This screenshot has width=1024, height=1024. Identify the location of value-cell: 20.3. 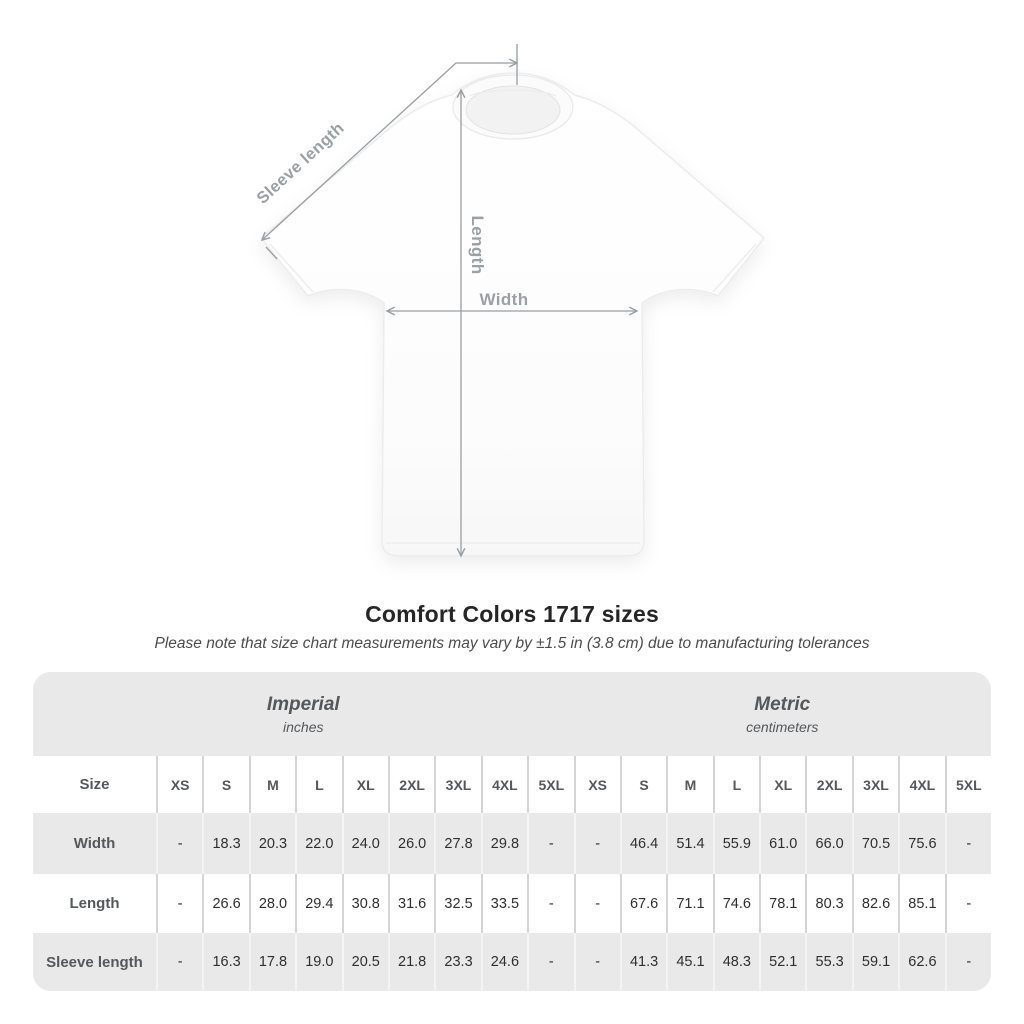
(272, 843).